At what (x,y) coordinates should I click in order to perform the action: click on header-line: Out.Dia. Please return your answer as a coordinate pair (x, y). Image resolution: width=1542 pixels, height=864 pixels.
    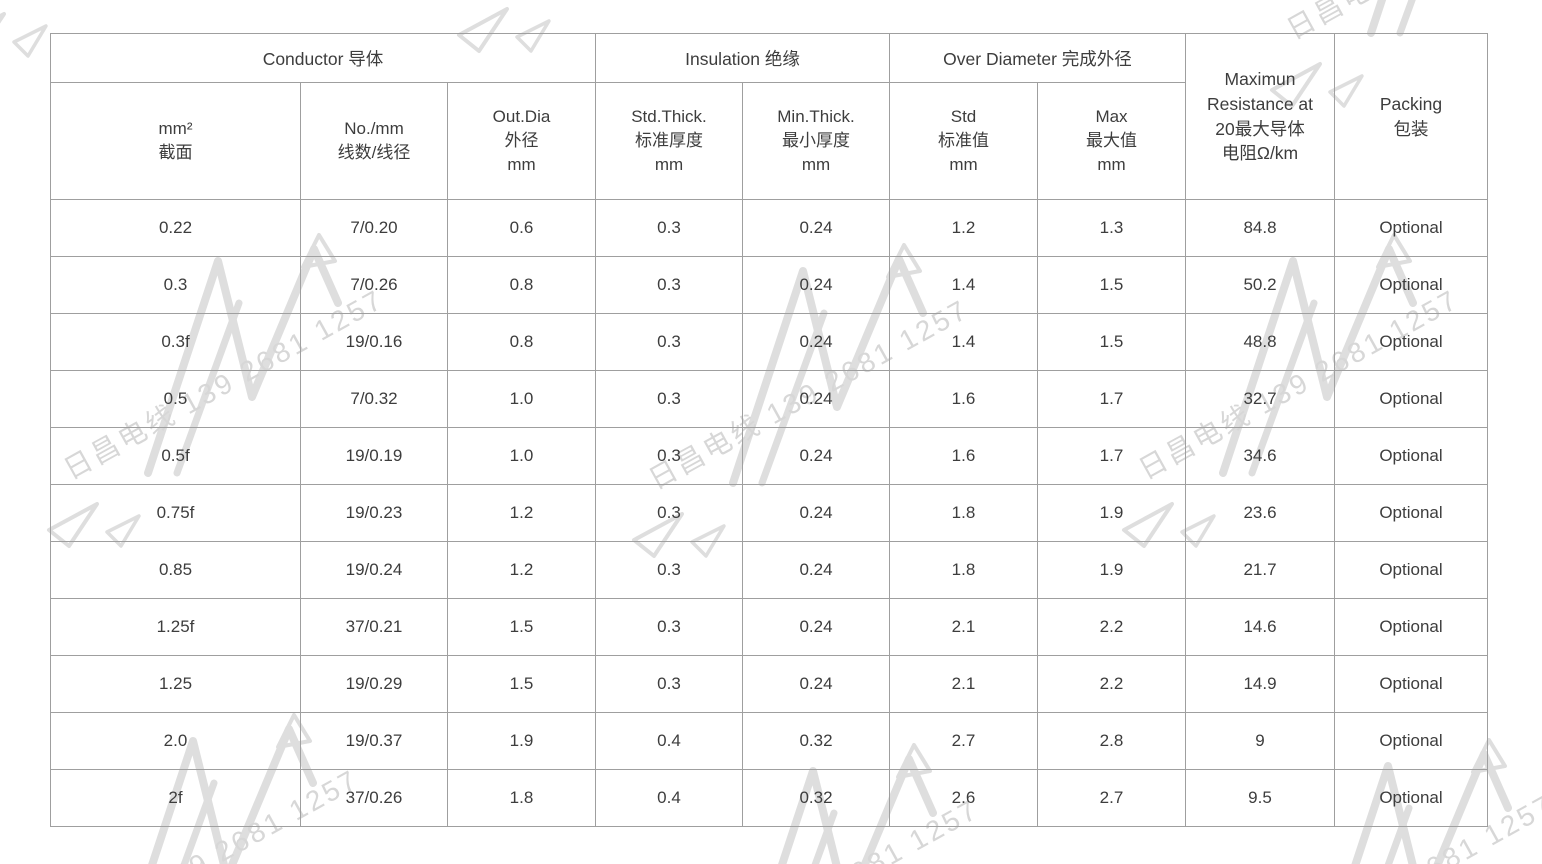
    Looking at the image, I should click on (521, 116).